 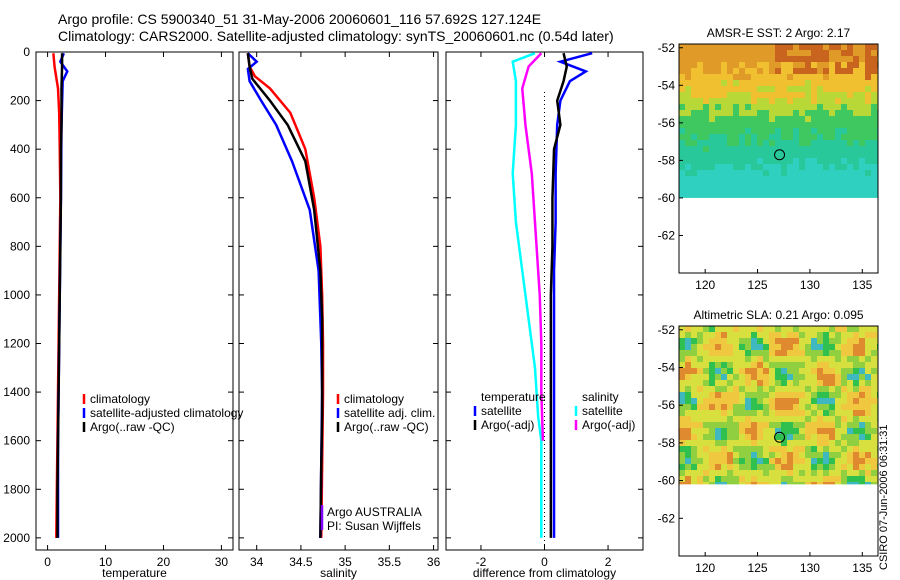 What do you see at coordinates (285, 295) in the screenshot?
I see `salinity-series-black` at bounding box center [285, 295].